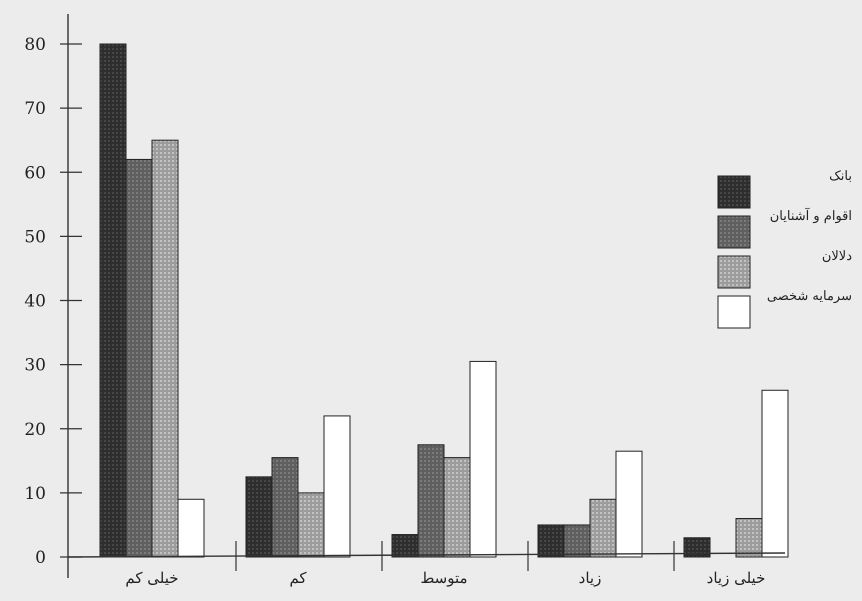  Describe the element at coordinates (590, 578) in the screenshot. I see `x-tick-label: زیاد` at that location.